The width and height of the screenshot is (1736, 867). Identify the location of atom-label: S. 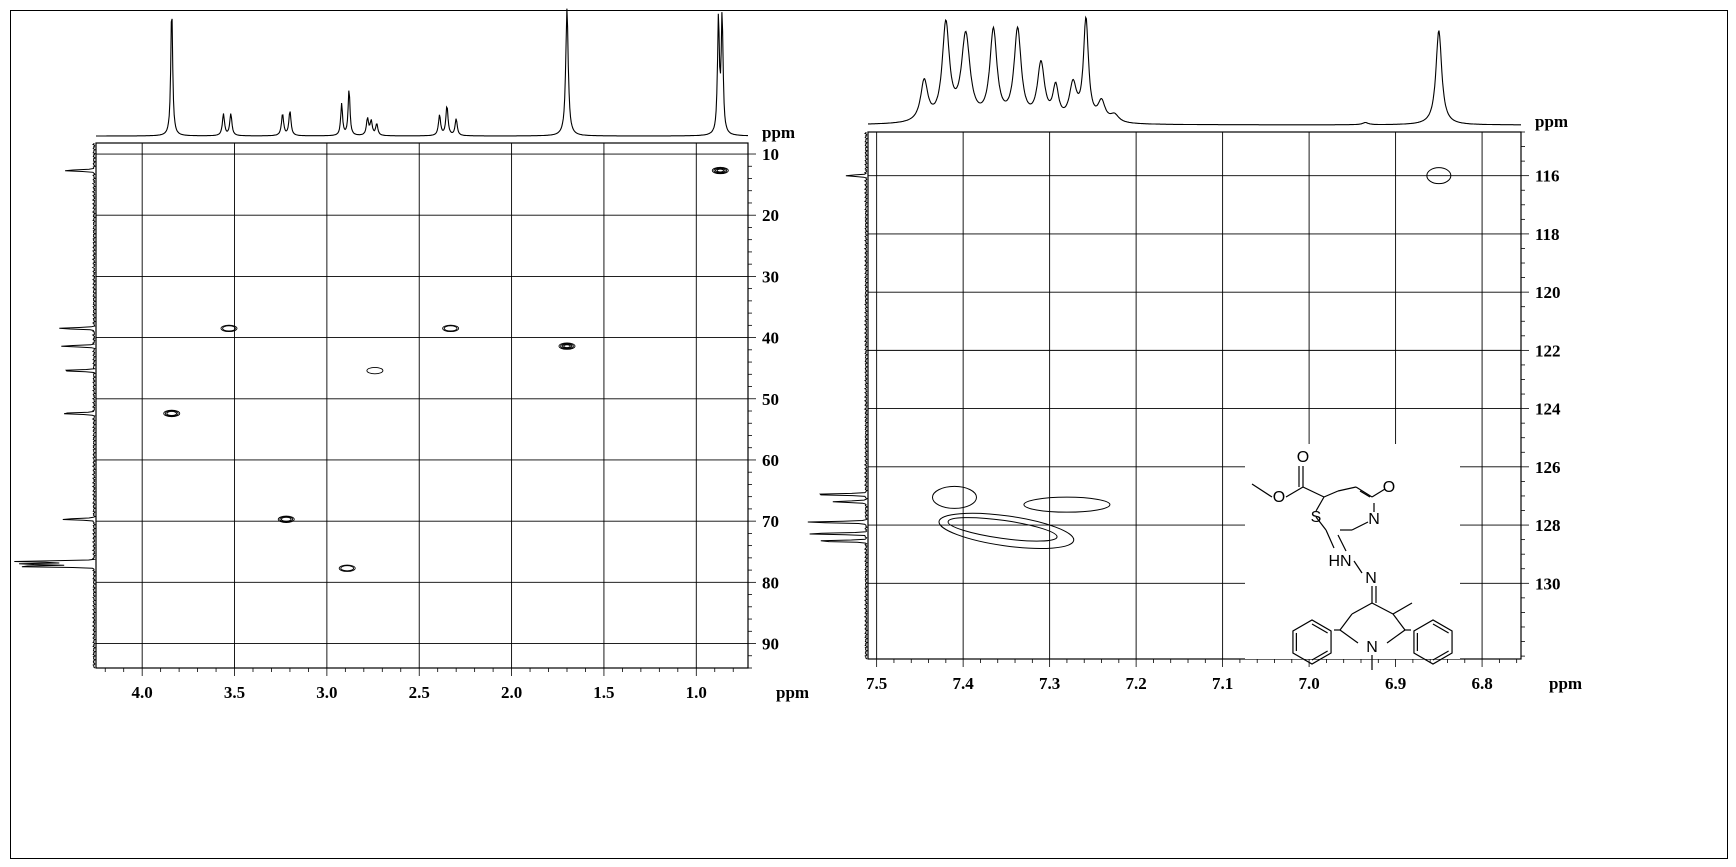
(1316, 517).